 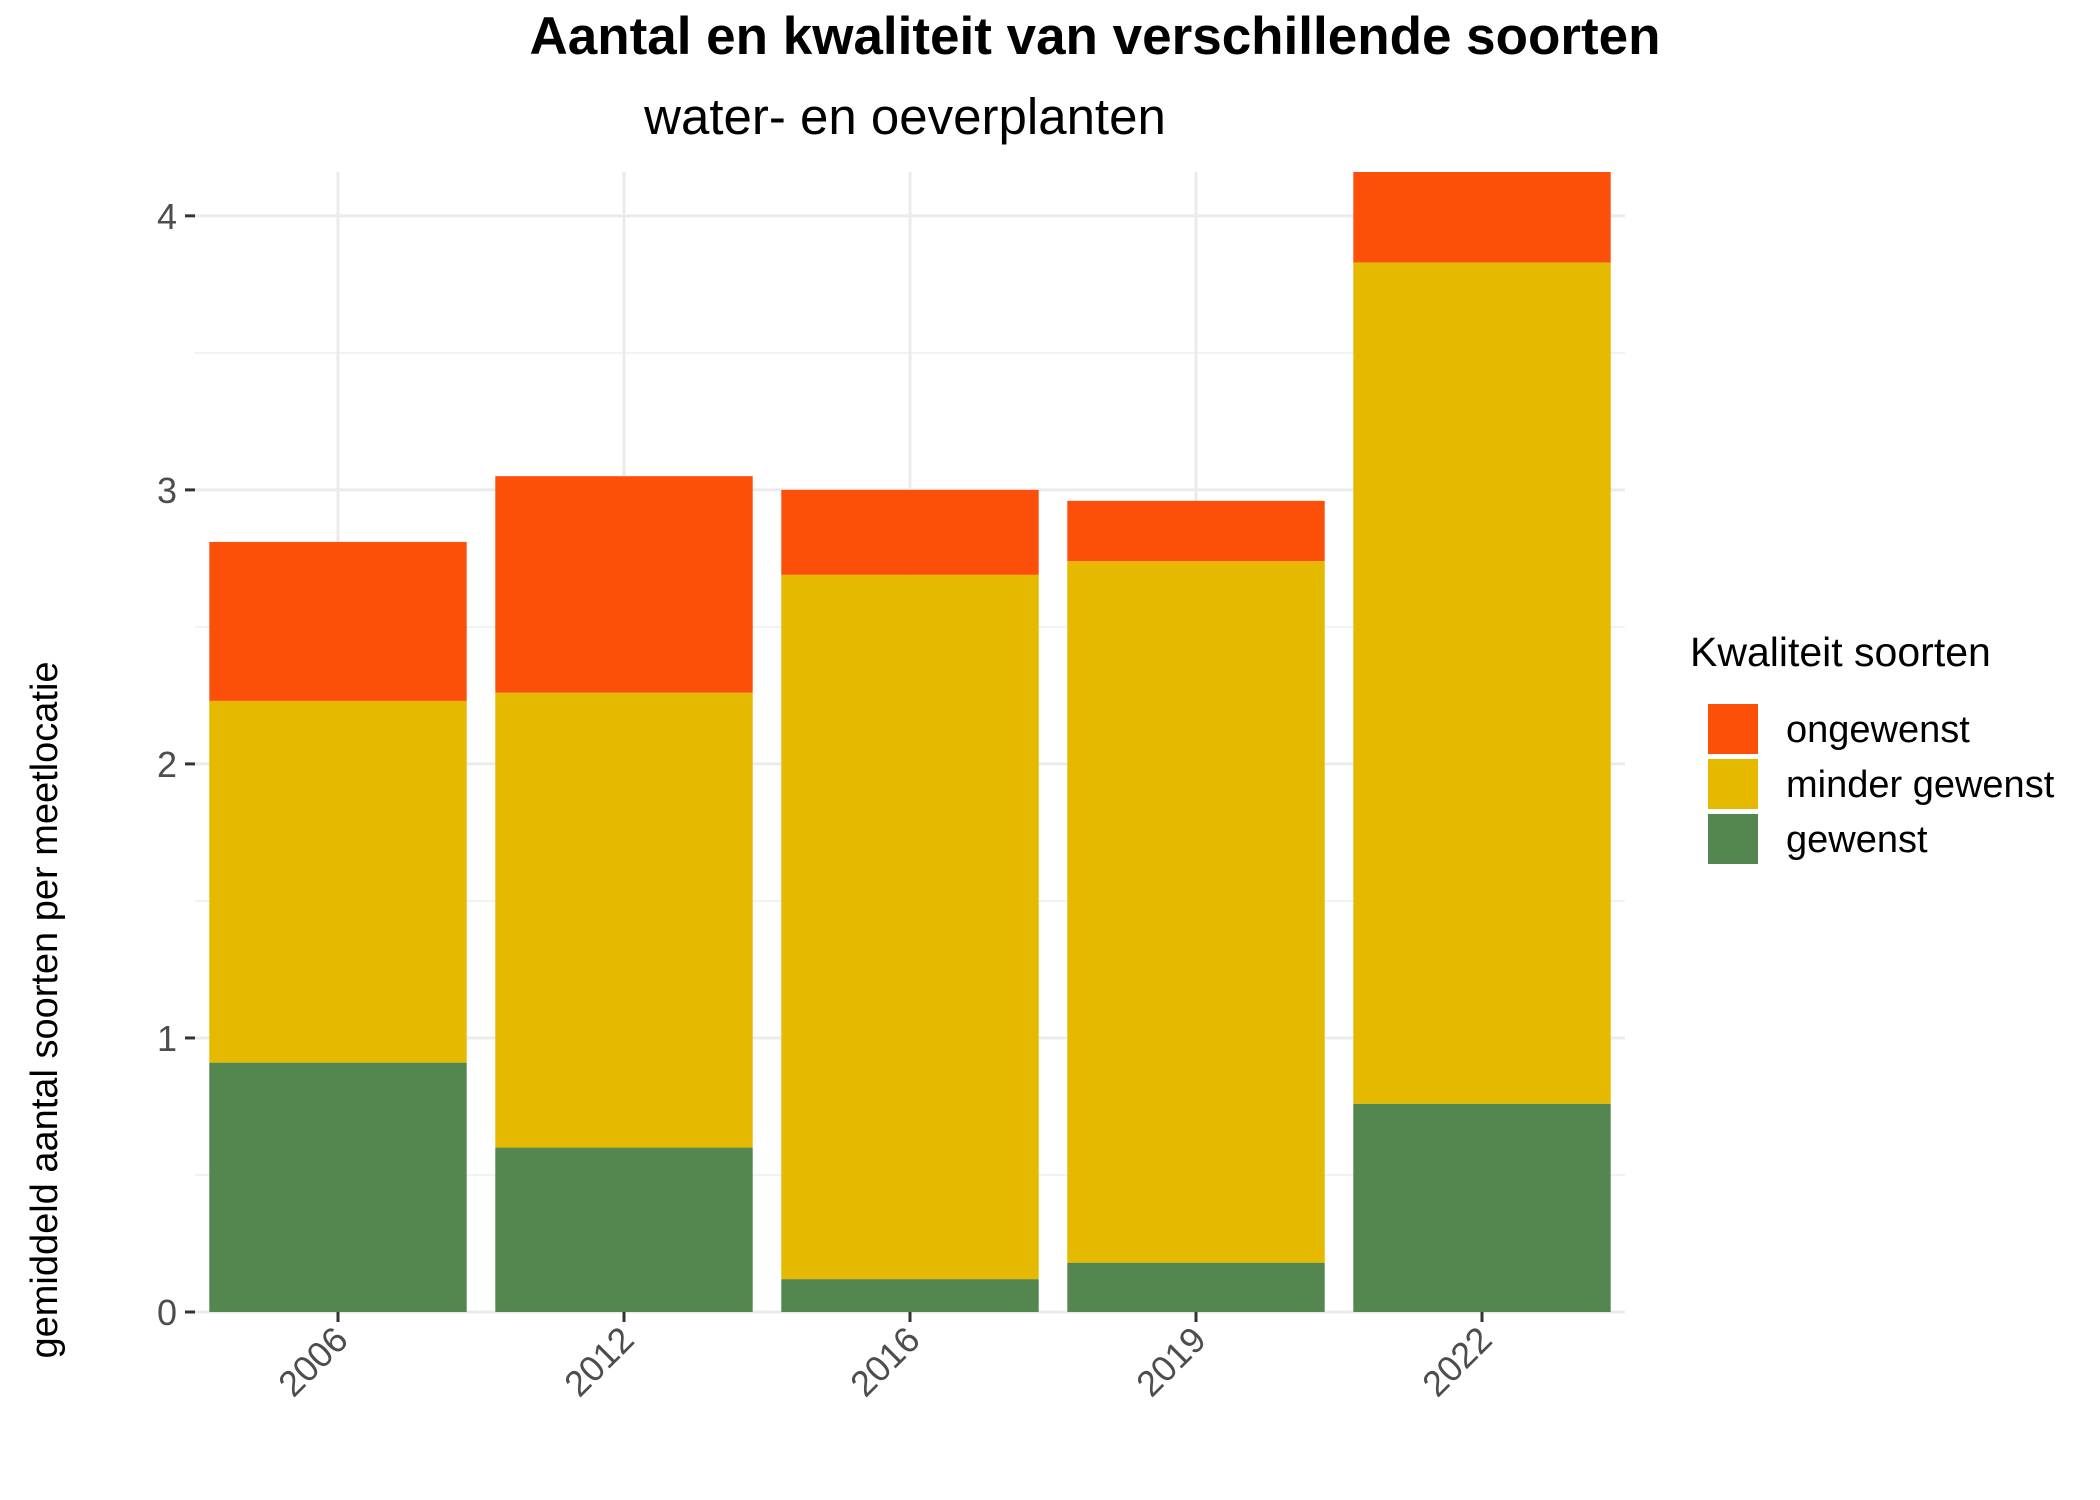 I want to click on bar-2012-ongewenst, so click(x=624, y=584).